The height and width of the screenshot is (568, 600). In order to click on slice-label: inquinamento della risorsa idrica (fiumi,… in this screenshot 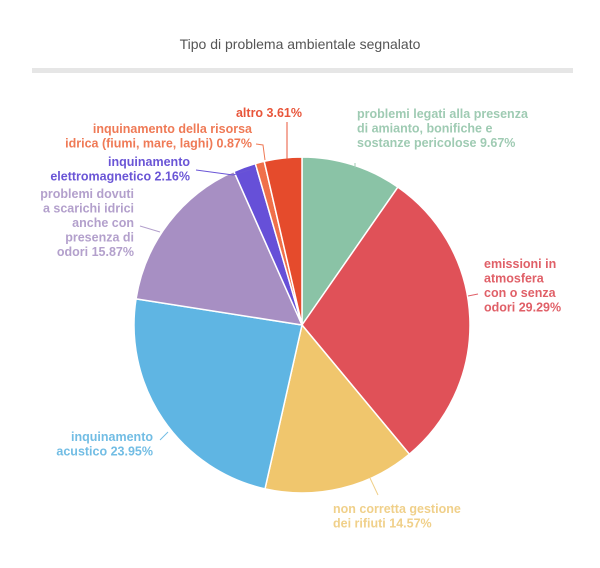, I will do `click(159, 136)`.